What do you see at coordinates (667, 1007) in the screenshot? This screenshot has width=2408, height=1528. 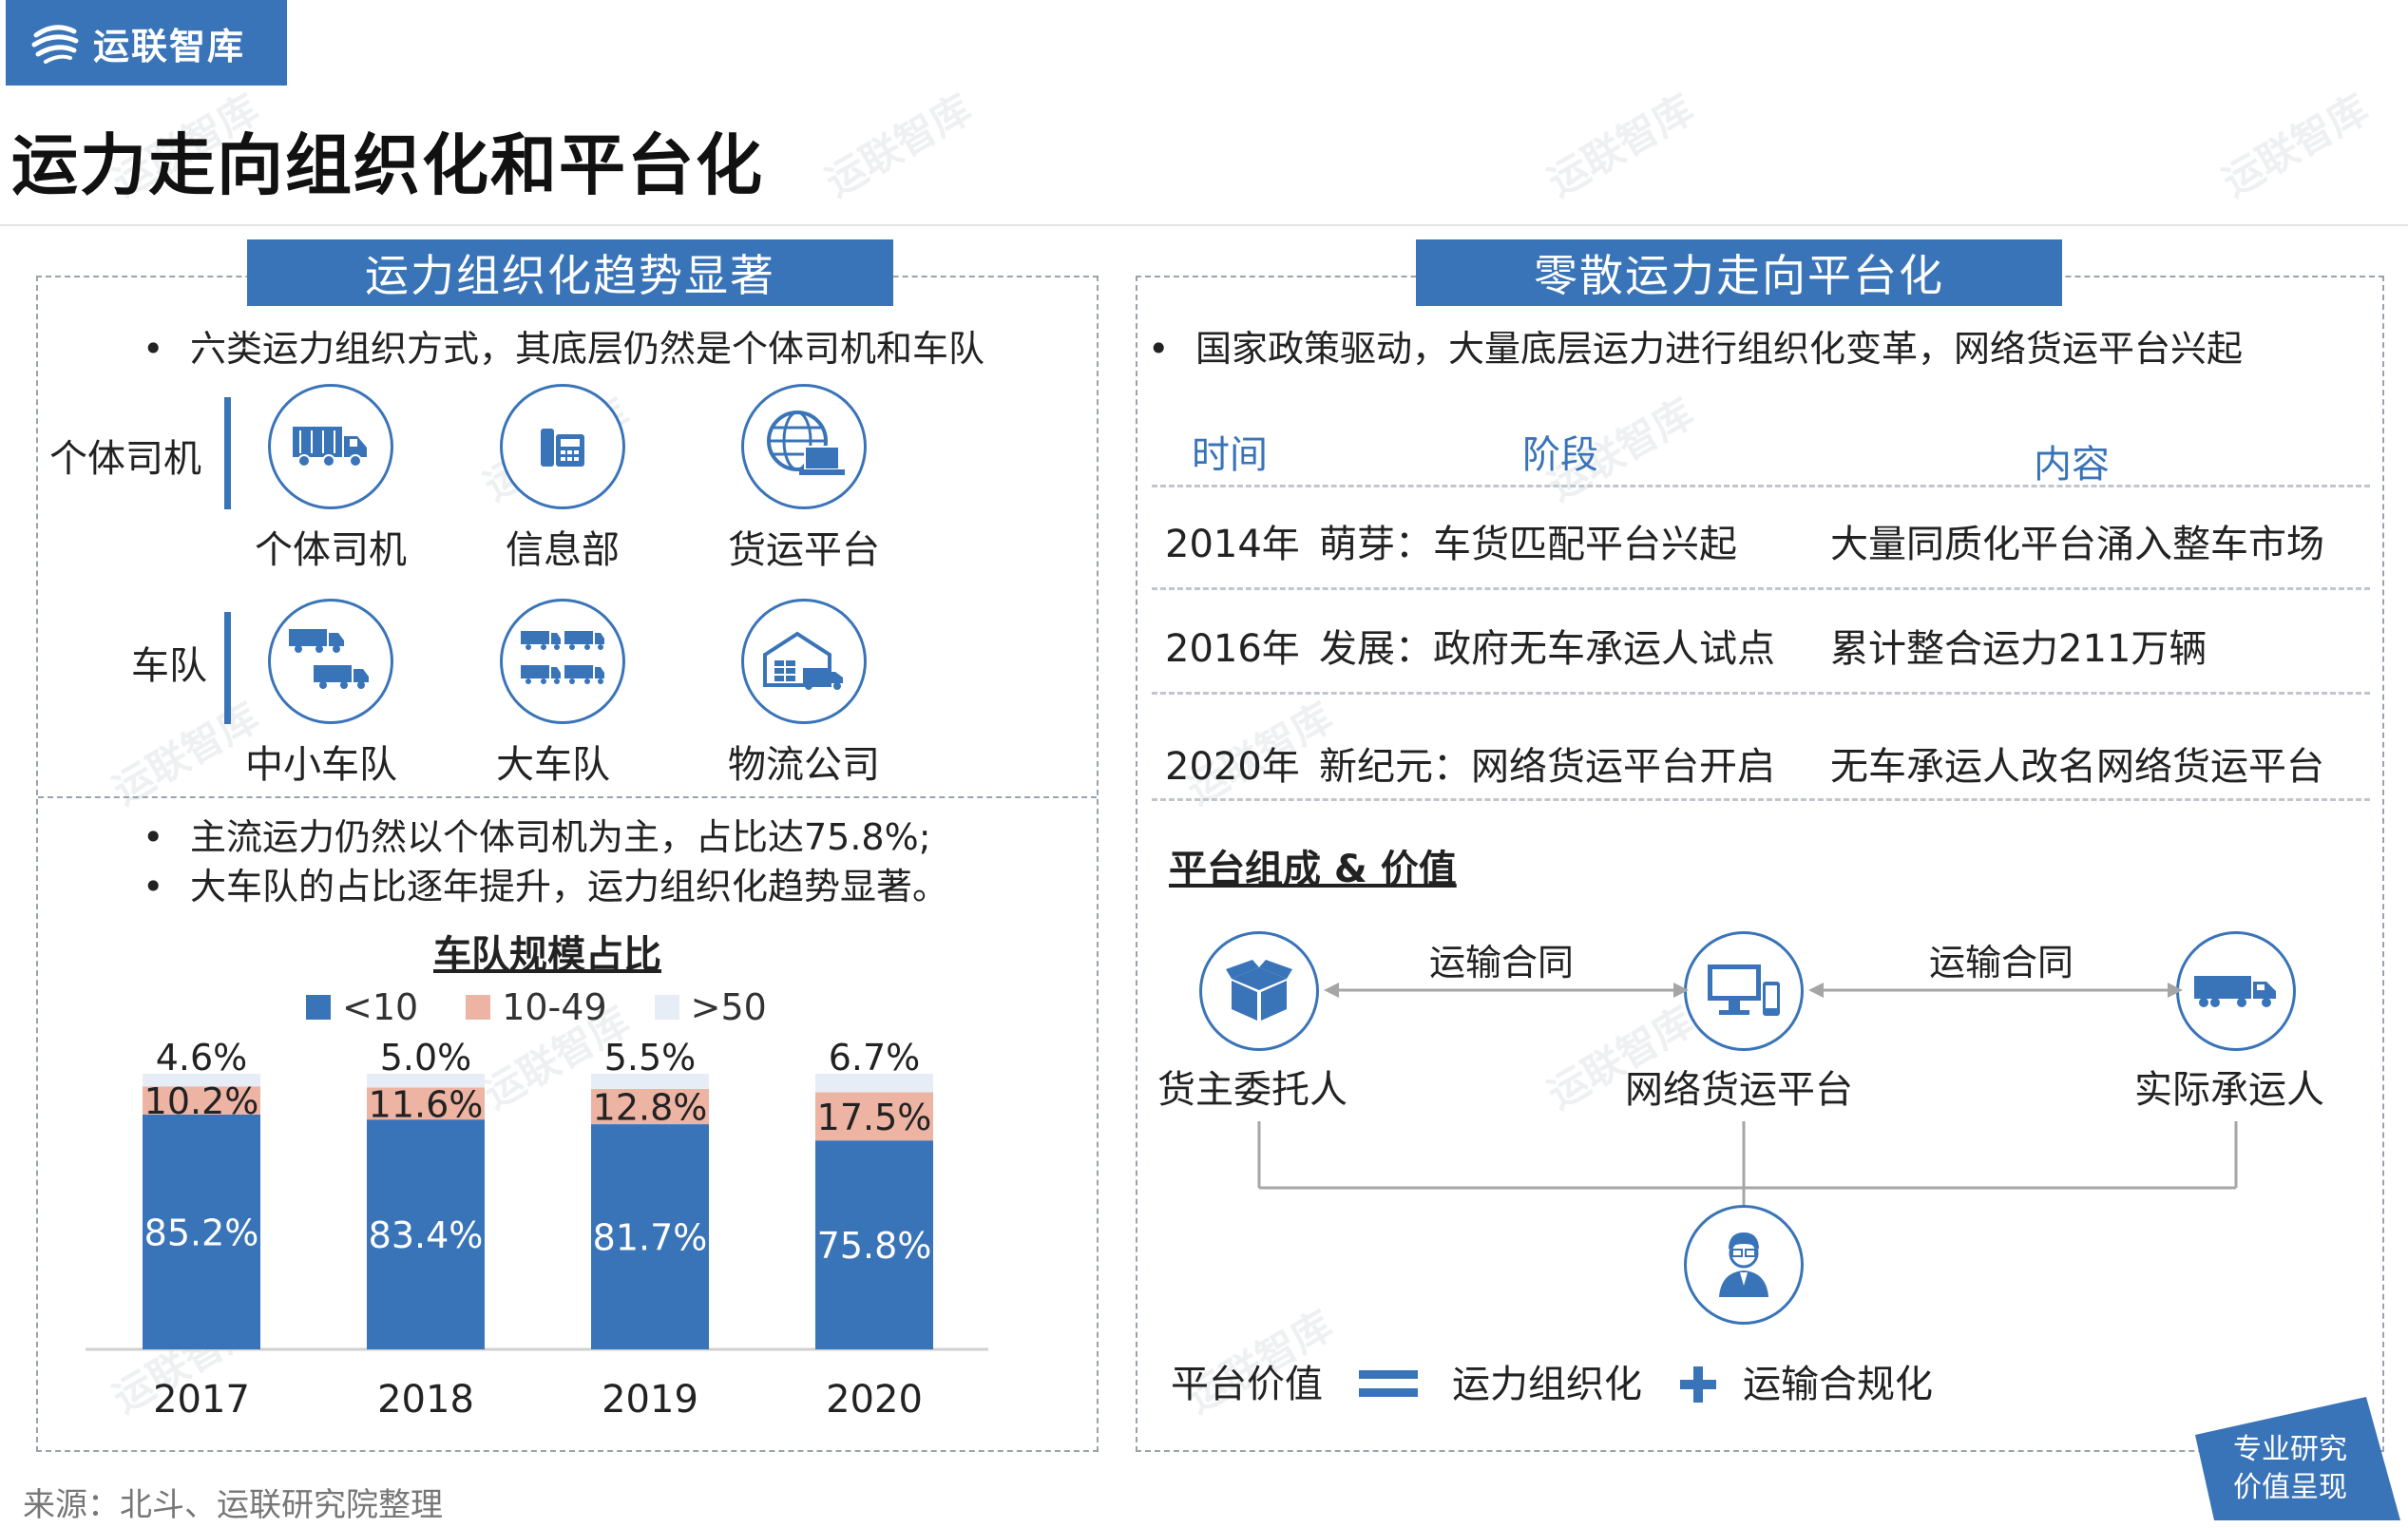 I see `legend-swatch-gt50` at bounding box center [667, 1007].